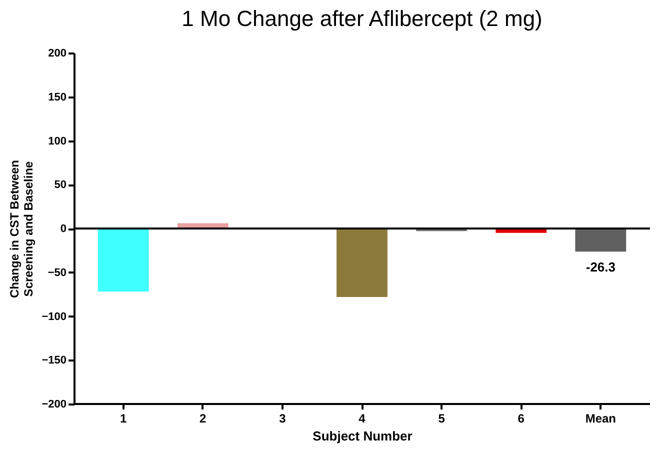 The width and height of the screenshot is (663, 457). I want to click on x-axis-title: Subject Number, so click(362, 436).